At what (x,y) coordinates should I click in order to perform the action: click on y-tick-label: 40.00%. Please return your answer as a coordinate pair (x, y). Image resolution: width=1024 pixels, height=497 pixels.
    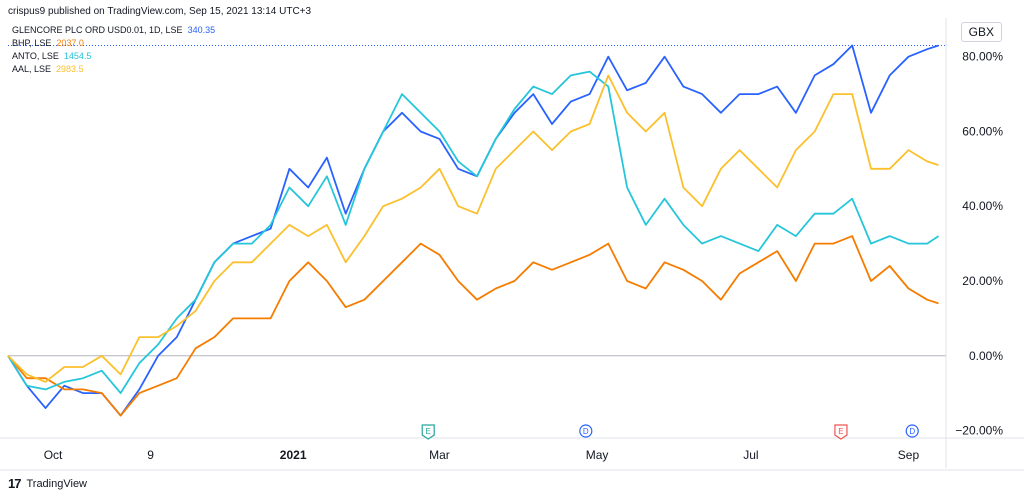
    Looking at the image, I should click on (982, 206).